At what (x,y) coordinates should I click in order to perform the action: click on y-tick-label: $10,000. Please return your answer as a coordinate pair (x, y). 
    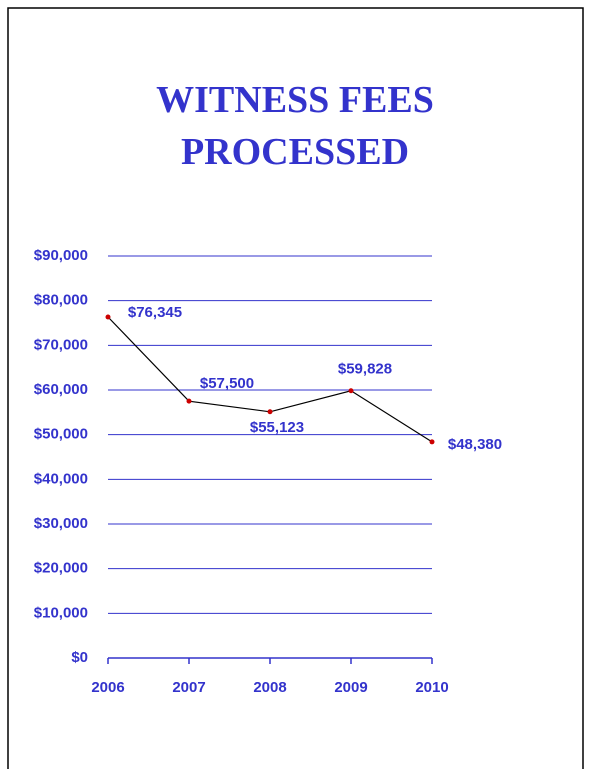
    Looking at the image, I should click on (61, 612).